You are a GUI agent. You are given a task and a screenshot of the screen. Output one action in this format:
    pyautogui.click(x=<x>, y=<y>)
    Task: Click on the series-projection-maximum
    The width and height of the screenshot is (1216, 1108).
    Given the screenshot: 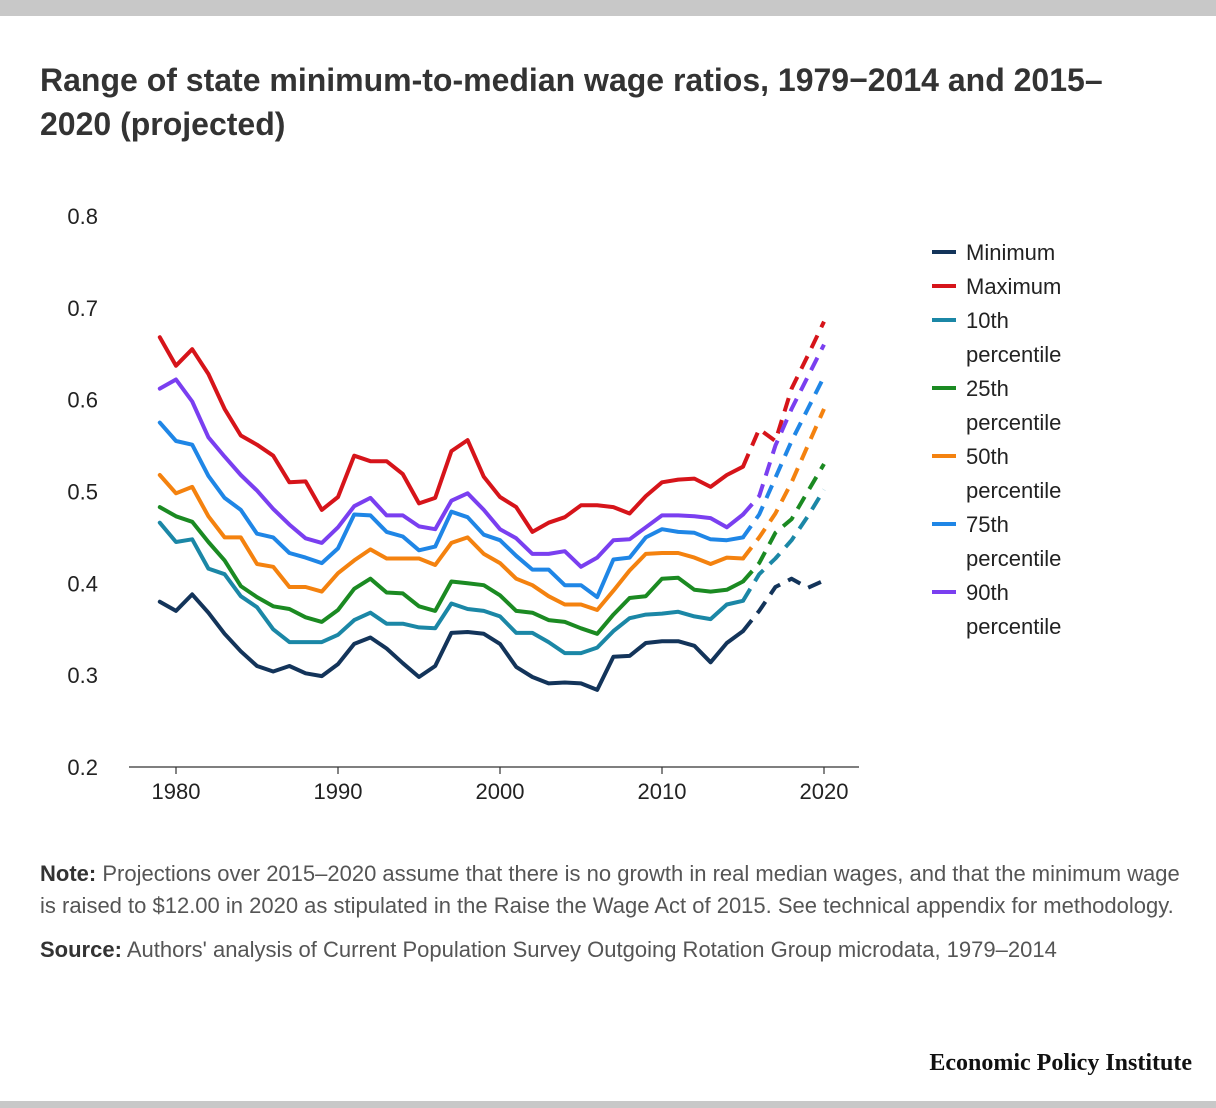 What is the action you would take?
    pyautogui.click(x=783, y=394)
    